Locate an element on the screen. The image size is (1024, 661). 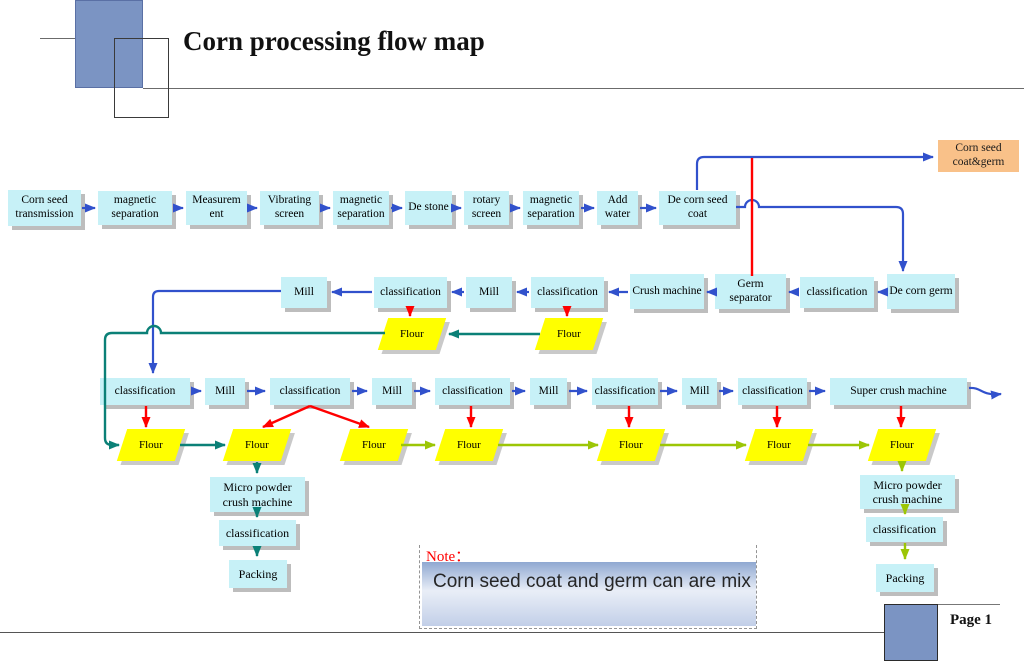
node-classification-right: classification is located at coordinates (904, 529).